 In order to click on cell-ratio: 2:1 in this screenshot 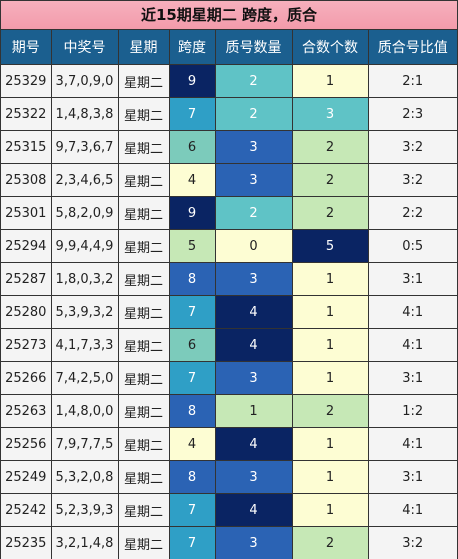, I will do `click(412, 81)`.